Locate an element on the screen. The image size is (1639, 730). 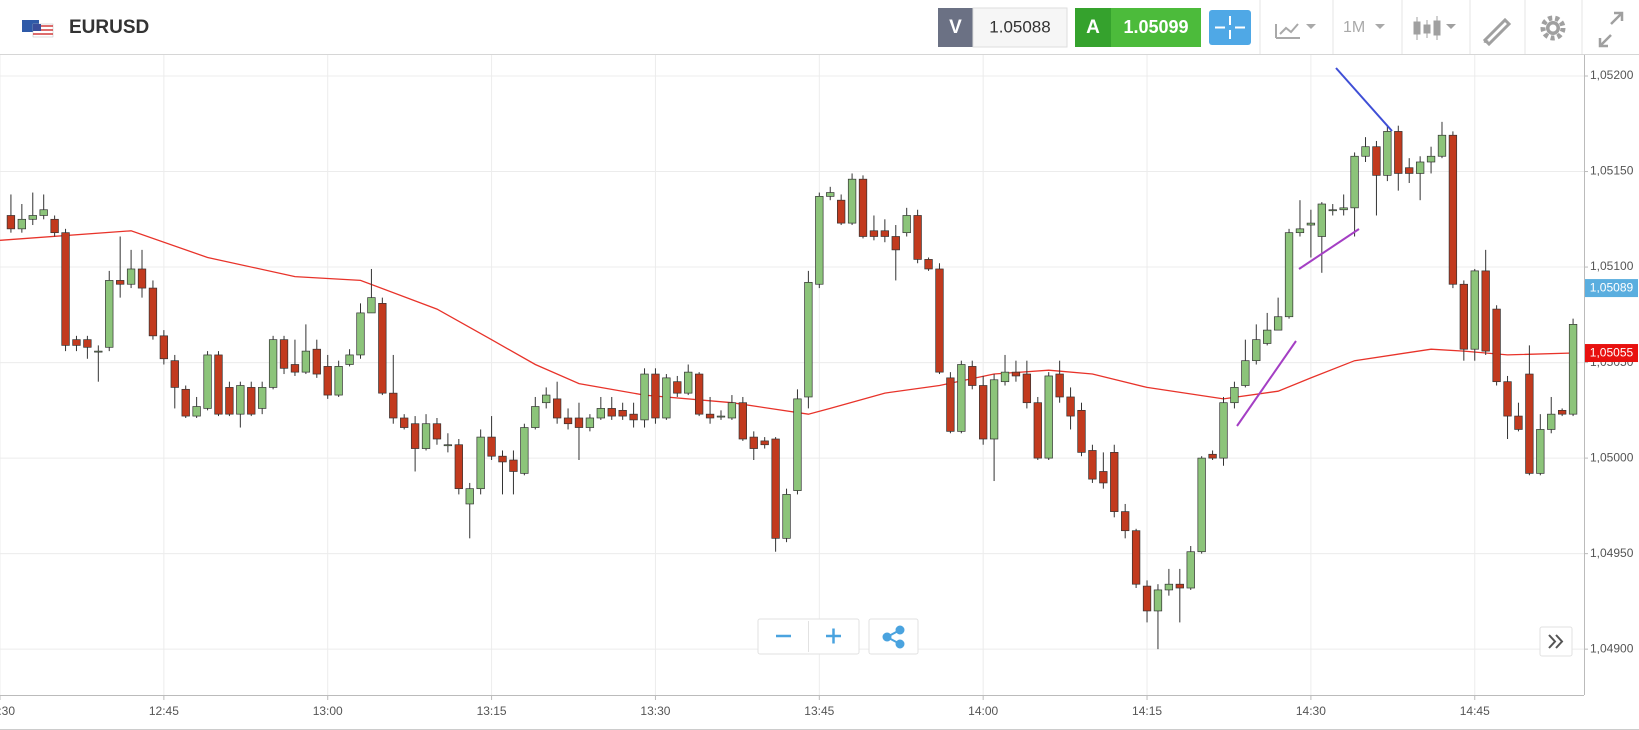
settings-button is located at coordinates (1553, 28).